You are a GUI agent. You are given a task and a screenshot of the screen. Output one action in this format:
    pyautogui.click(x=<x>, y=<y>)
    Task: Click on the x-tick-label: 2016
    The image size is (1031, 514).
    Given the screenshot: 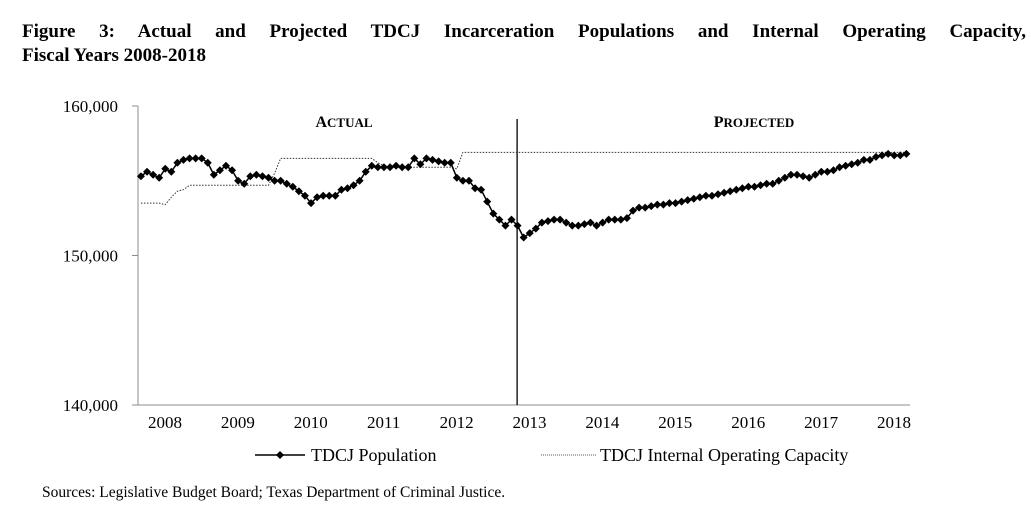 What is the action you would take?
    pyautogui.click(x=748, y=422)
    